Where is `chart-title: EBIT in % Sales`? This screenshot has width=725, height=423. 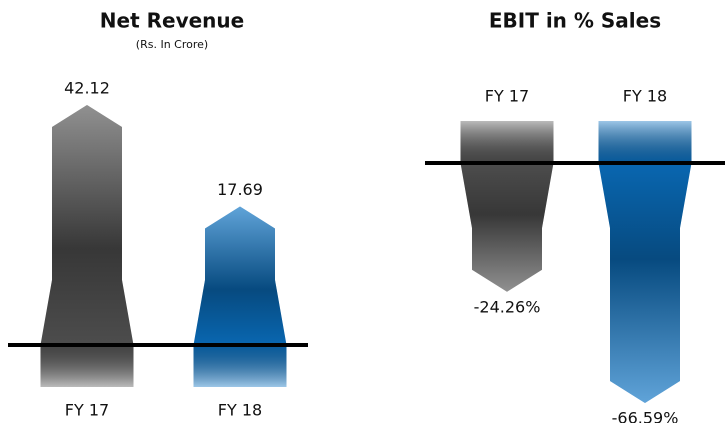 chart-title: EBIT in % Sales is located at coordinates (575, 21).